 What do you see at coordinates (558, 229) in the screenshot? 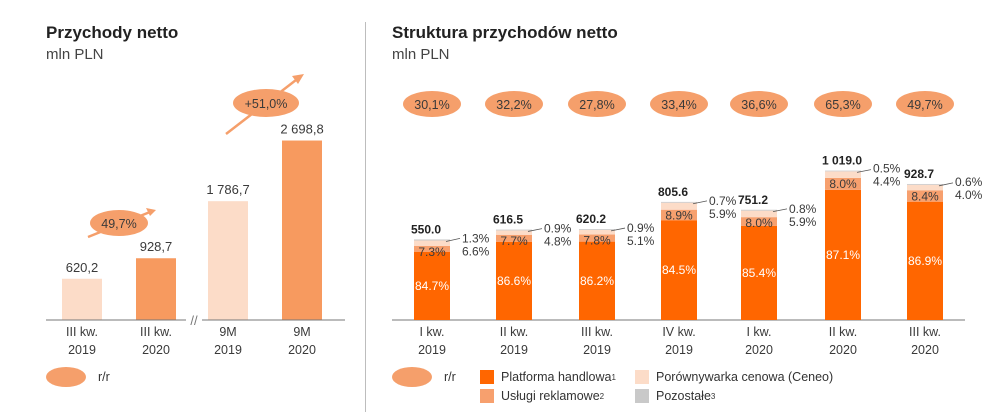
I see `right-other-pct-1: 0.9%` at bounding box center [558, 229].